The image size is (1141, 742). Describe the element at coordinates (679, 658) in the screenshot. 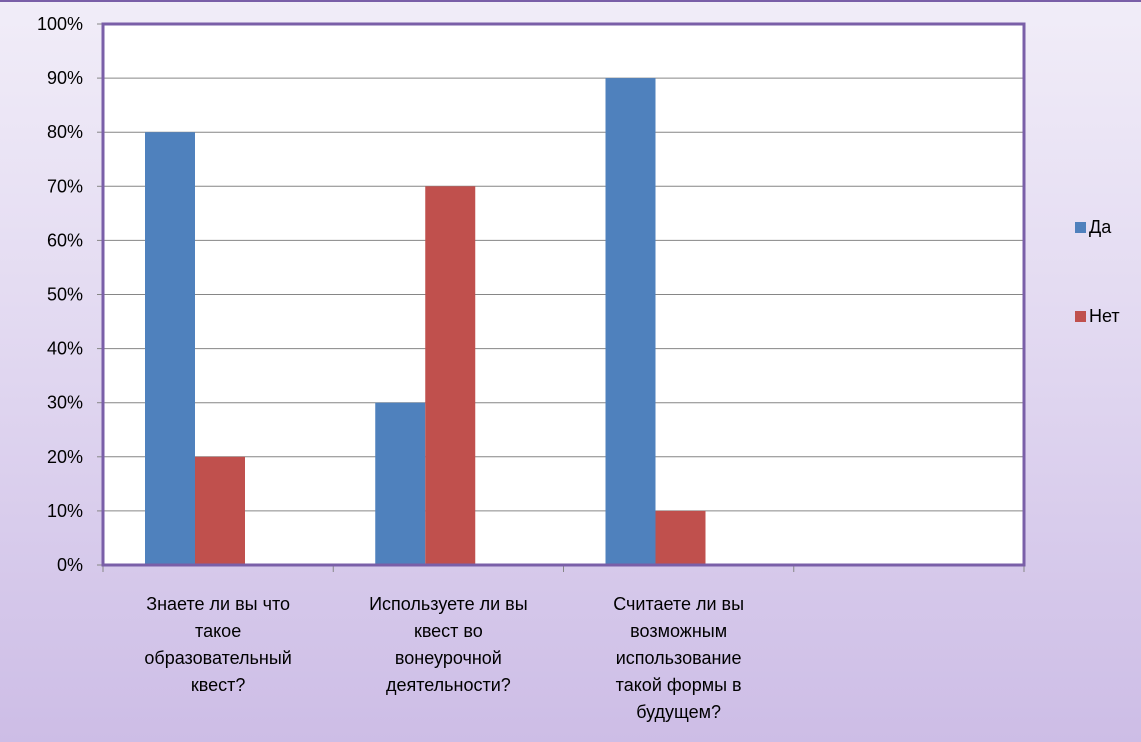

I see `x-tick-label: использование` at that location.